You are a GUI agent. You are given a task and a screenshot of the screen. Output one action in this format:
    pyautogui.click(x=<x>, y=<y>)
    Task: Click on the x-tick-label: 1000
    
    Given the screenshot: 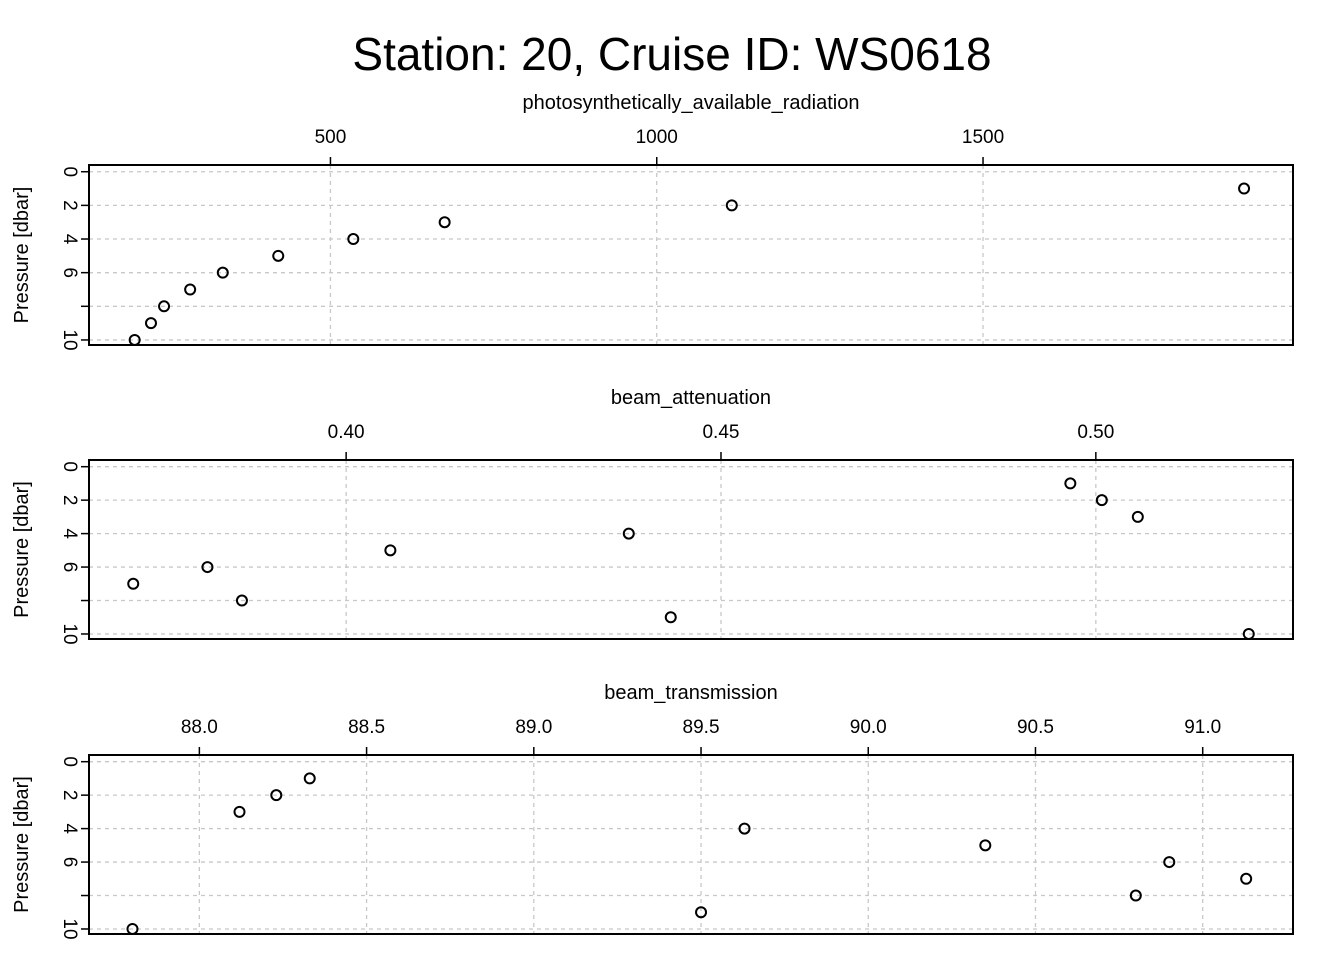 What is the action you would take?
    pyautogui.click(x=657, y=137)
    